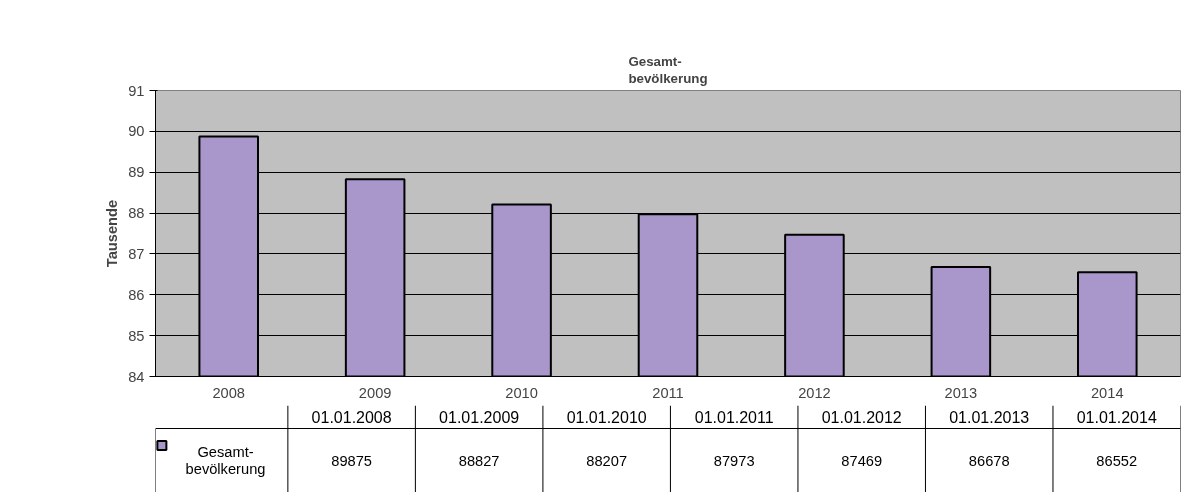  I want to click on y-tick-label: 91, so click(136, 90).